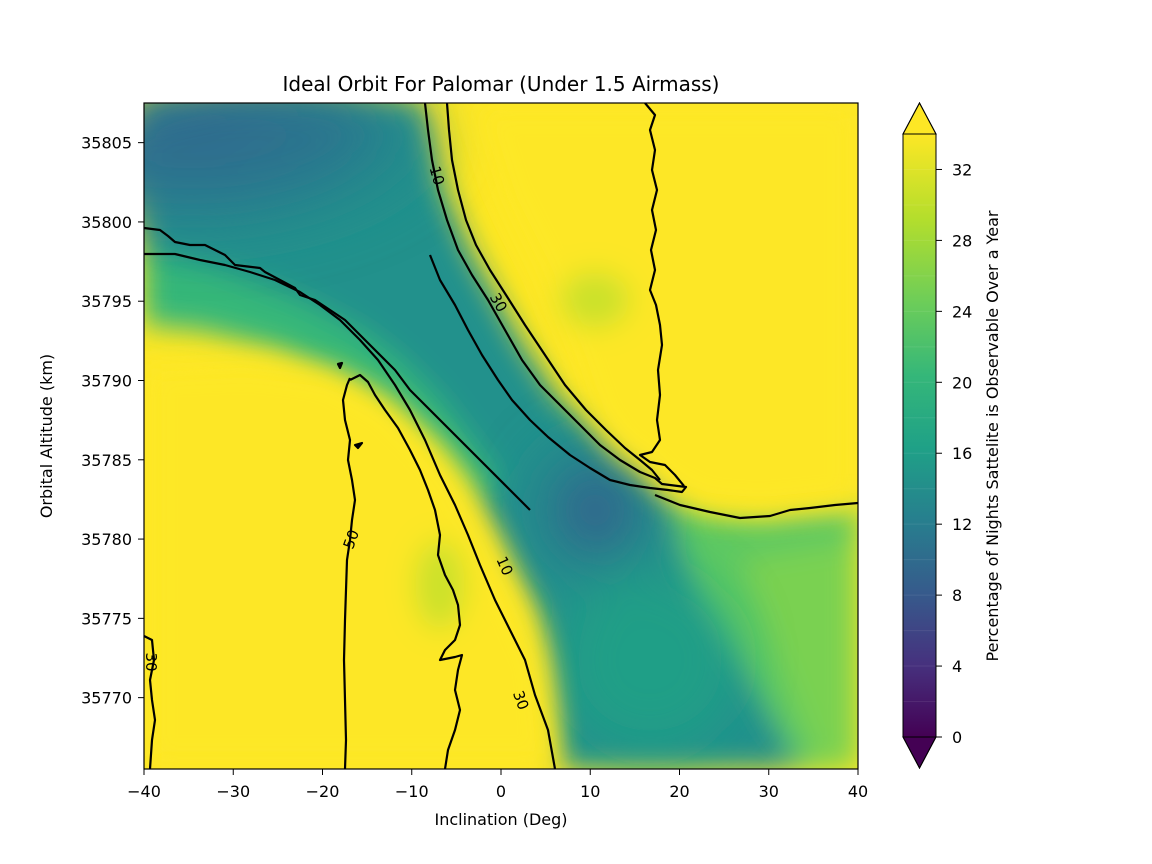 The height and width of the screenshot is (864, 1152). Describe the element at coordinates (112, 421) in the screenshot. I see `y-axis-ticks: 35770 35775 35780 35785 35790 35795 35800 35805` at that location.